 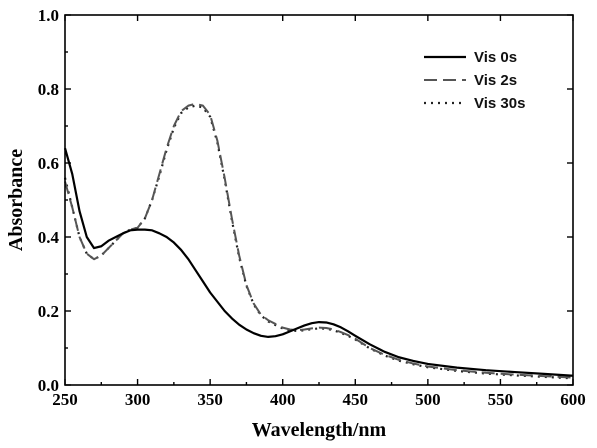 What do you see at coordinates (210, 399) in the screenshot?
I see `x-tick-label: 350` at bounding box center [210, 399].